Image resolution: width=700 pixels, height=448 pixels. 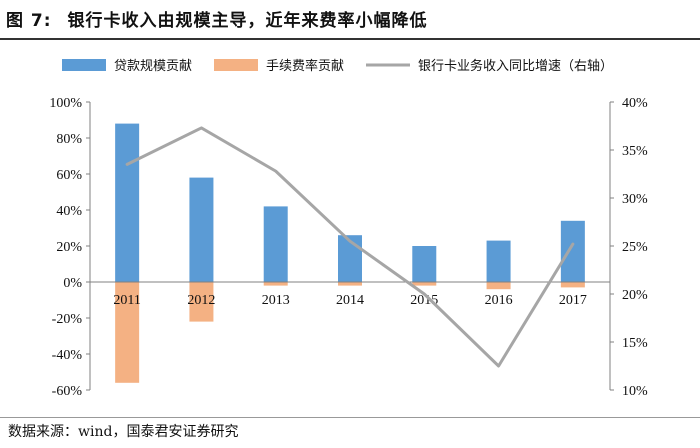 What do you see at coordinates (635, 151) in the screenshot?
I see `right-tick-label: 35%` at bounding box center [635, 151].